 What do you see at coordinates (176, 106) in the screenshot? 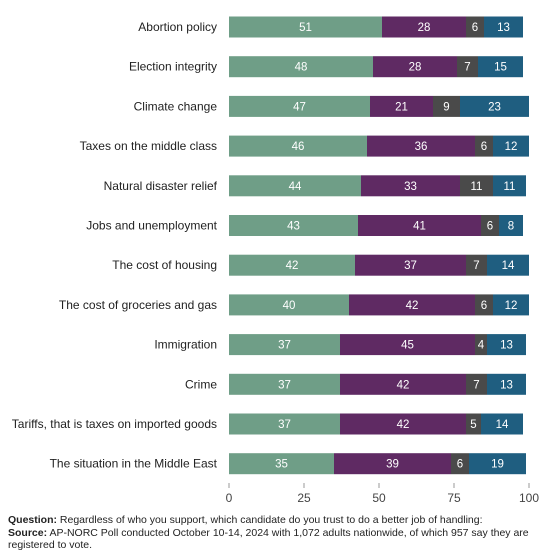
I see `category-label: Climate change` at bounding box center [176, 106].